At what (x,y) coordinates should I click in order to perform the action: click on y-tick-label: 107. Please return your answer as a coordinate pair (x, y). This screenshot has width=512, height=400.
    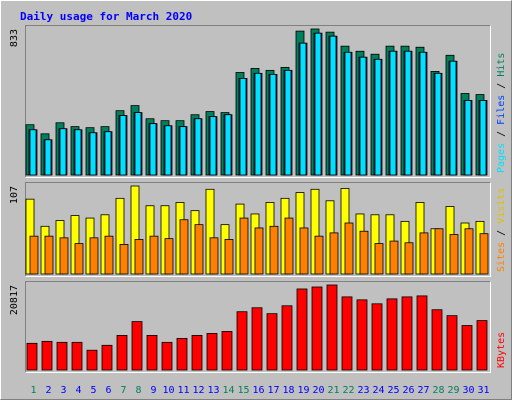
    Looking at the image, I should click on (14, 195).